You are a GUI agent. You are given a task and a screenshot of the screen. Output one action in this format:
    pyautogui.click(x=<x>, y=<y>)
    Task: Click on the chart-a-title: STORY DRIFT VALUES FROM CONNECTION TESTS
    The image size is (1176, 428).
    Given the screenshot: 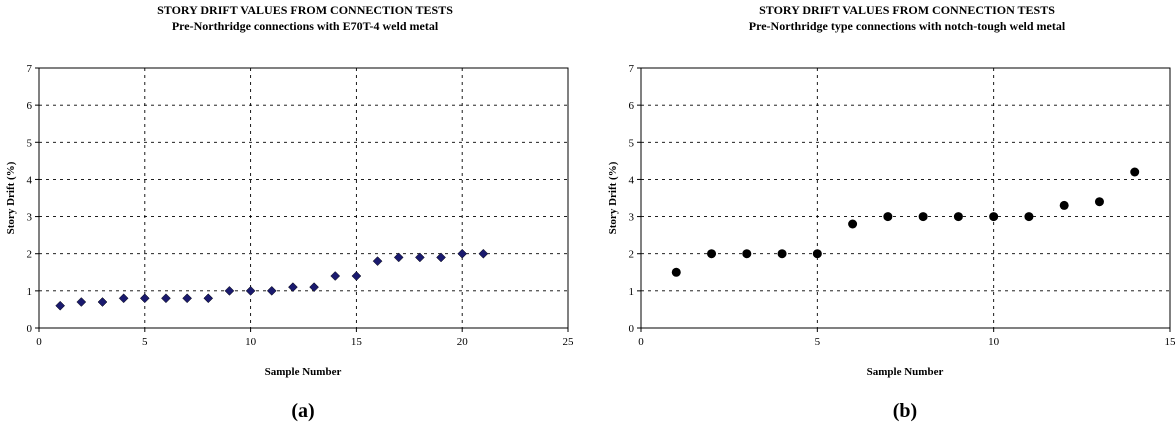 What is the action you would take?
    pyautogui.click(x=305, y=10)
    